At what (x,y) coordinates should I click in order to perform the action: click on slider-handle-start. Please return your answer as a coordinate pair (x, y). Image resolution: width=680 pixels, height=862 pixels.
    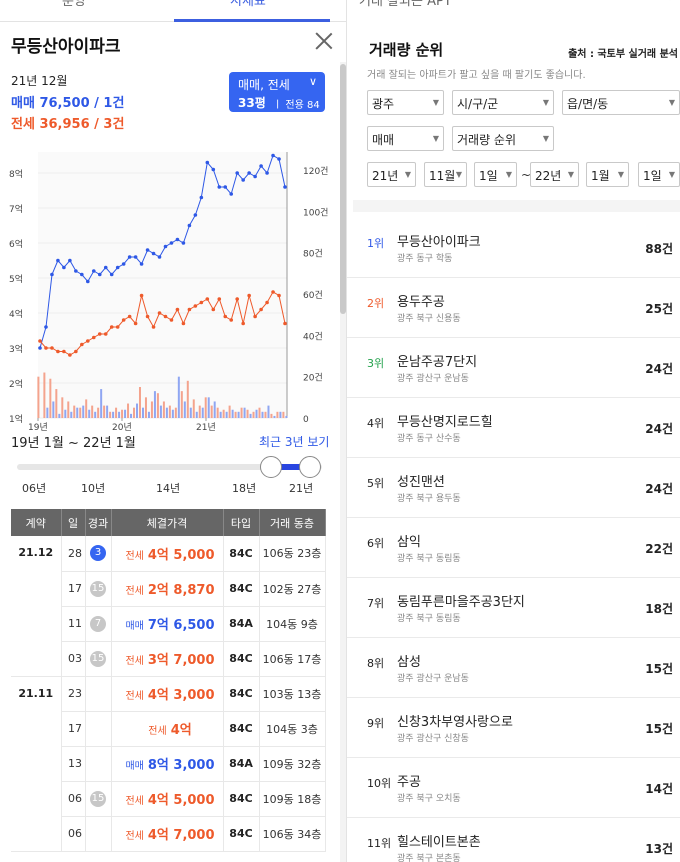
    Looking at the image, I should click on (271, 467).